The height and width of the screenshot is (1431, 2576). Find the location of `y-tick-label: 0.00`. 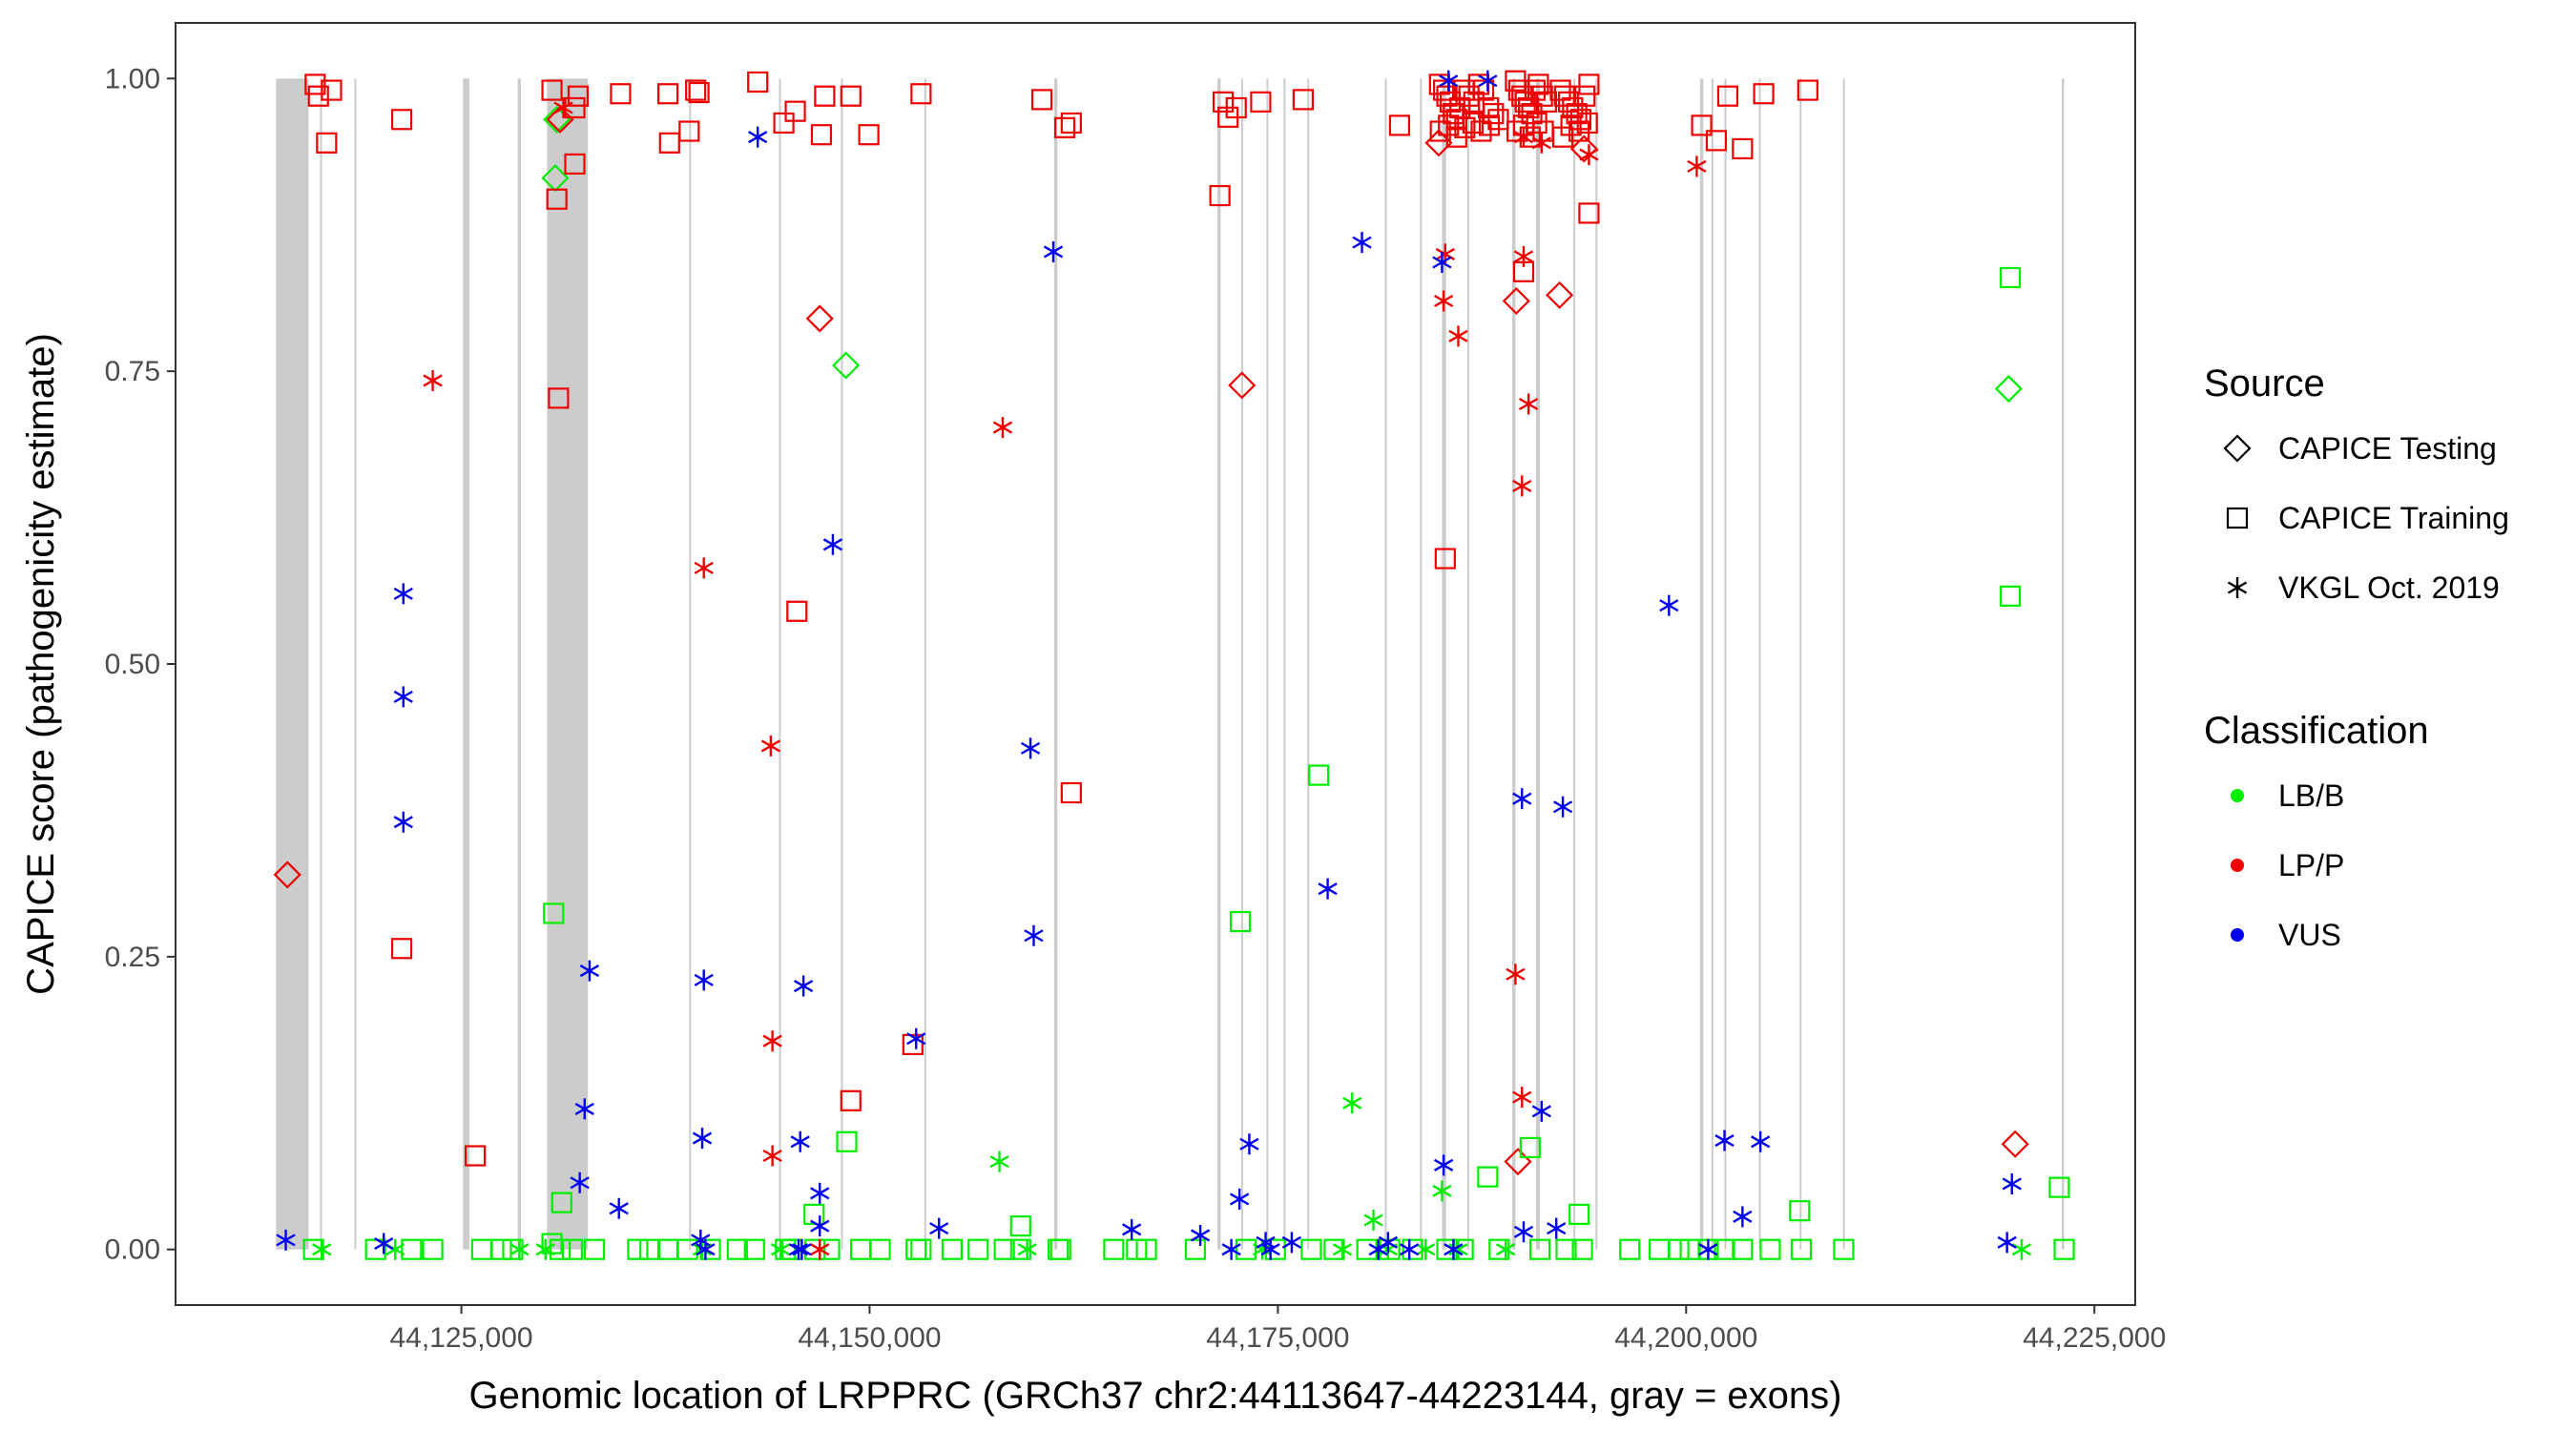

y-tick-label: 0.00 is located at coordinates (132, 1250).